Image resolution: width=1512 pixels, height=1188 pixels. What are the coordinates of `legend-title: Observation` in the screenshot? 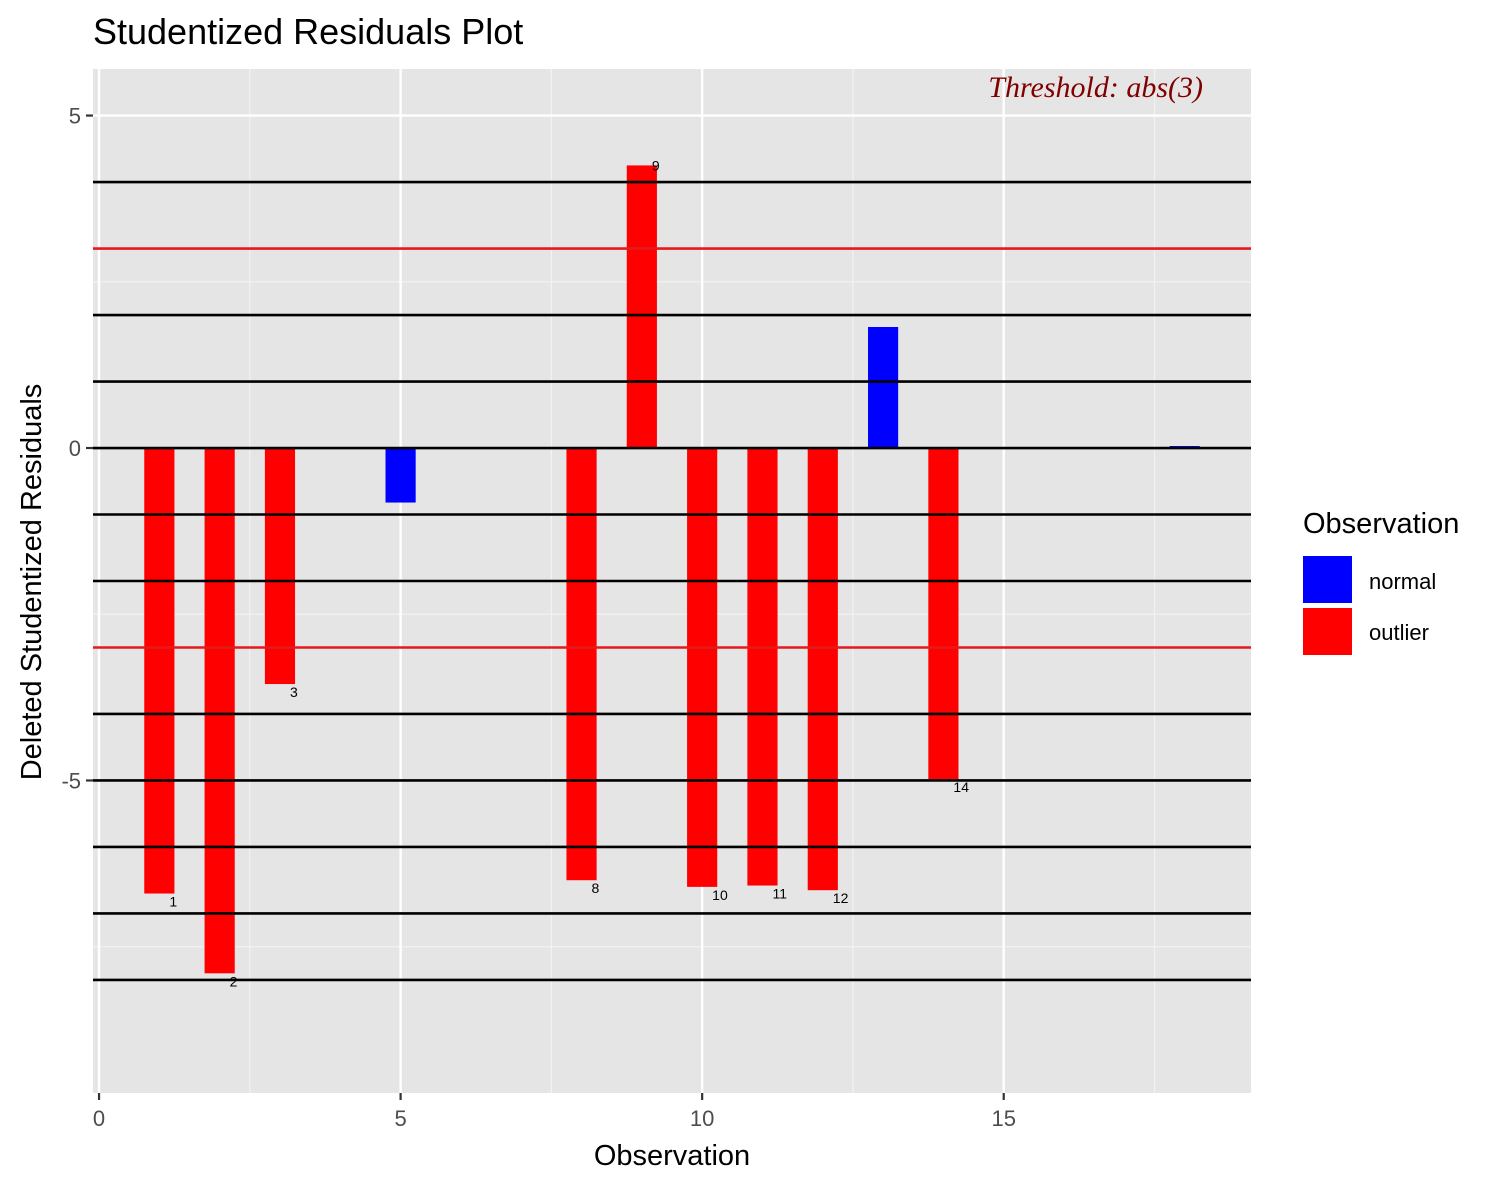 It's located at (1381, 524).